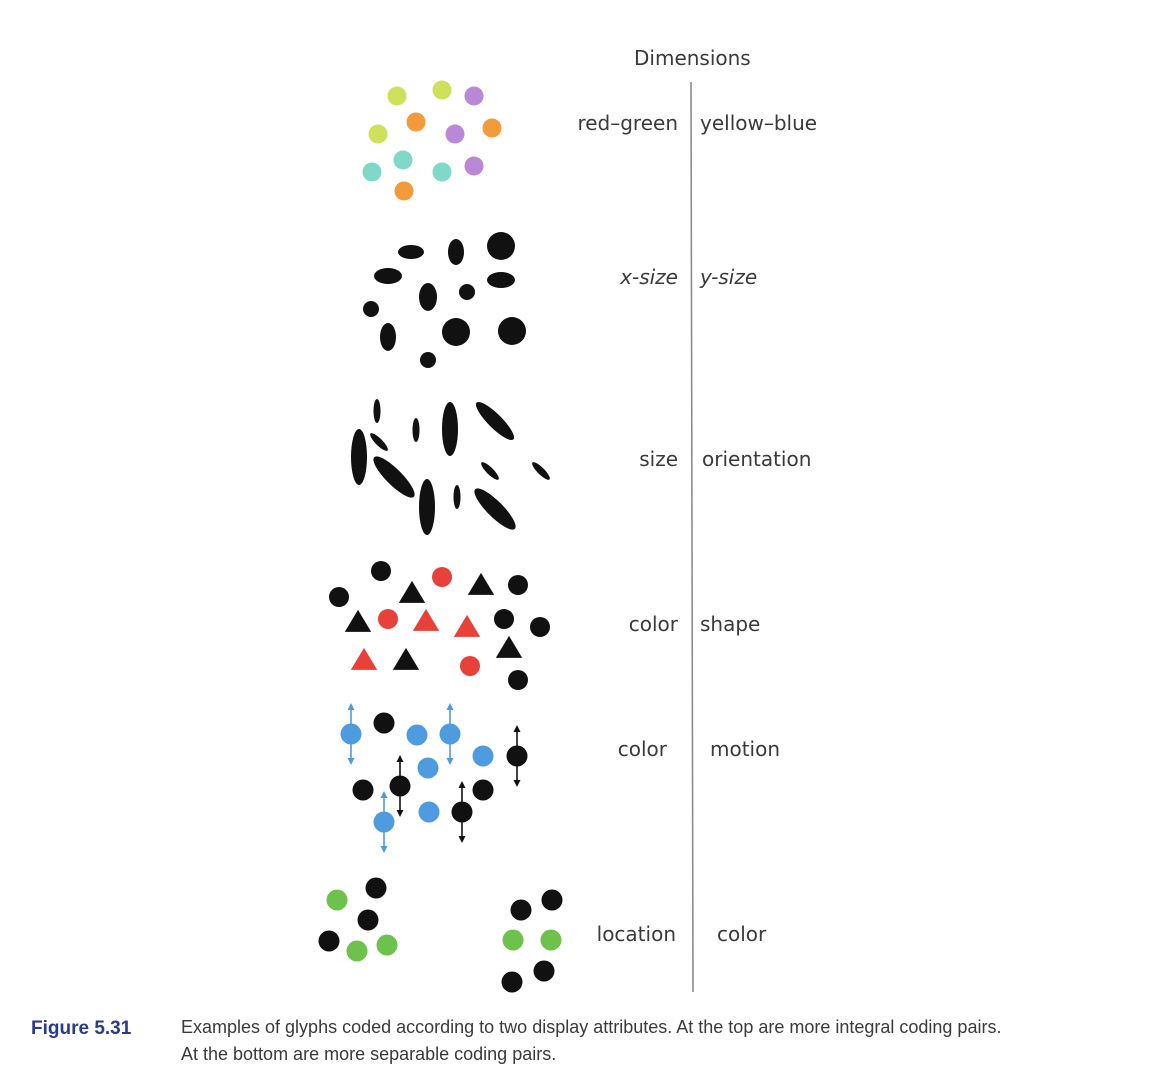 The height and width of the screenshot is (1090, 1172). What do you see at coordinates (759, 123) in the screenshot?
I see `row1-right-label: yellow–blue` at bounding box center [759, 123].